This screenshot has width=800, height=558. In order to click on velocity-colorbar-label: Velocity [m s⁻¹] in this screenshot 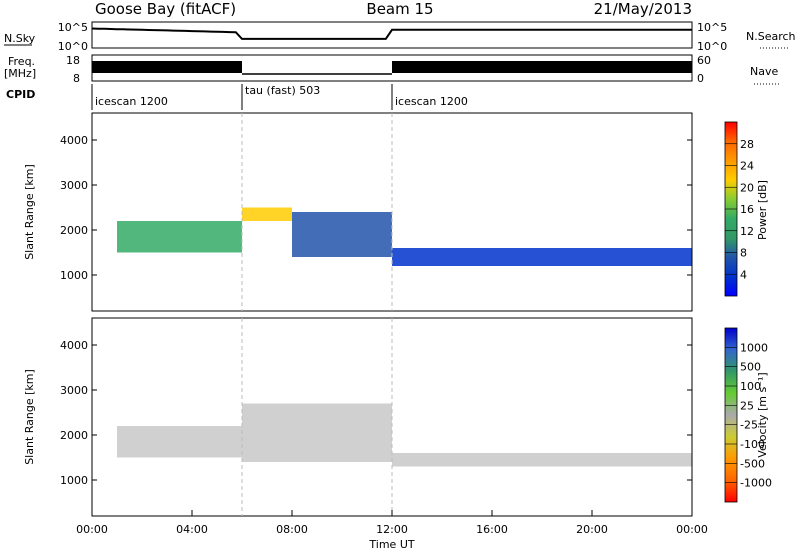, I will do `click(762, 414)`.